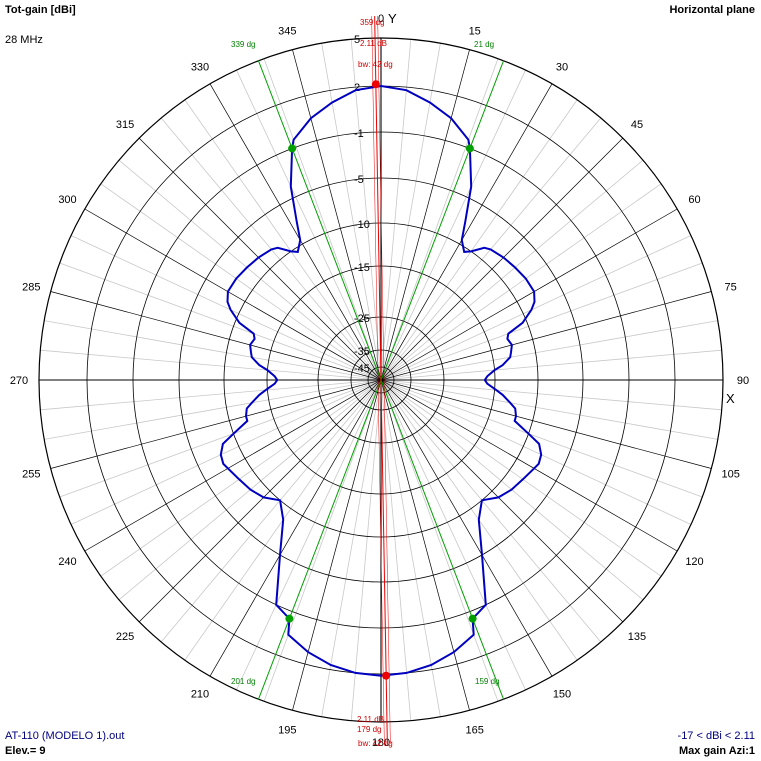  Describe the element at coordinates (243, 681) in the screenshot. I see `beamwidth-201-label: 201 dg` at that location.